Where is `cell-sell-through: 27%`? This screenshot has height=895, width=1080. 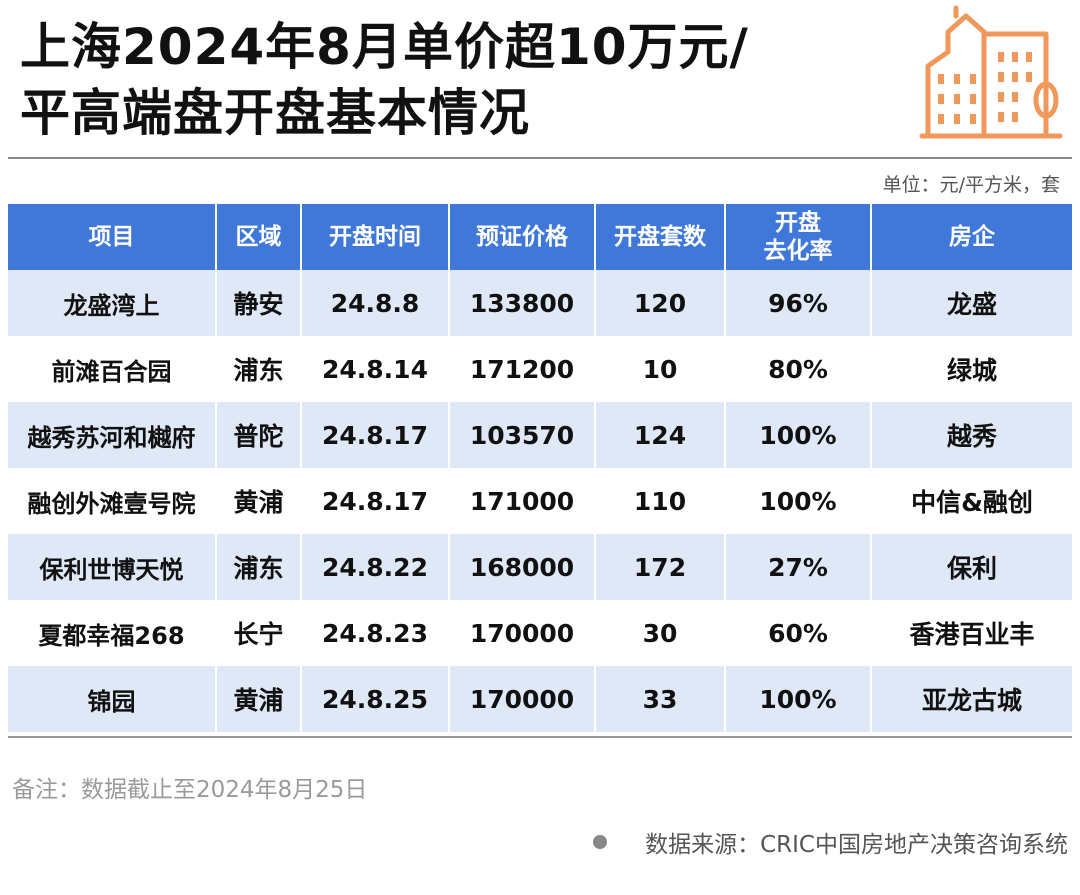 cell-sell-through: 27% is located at coordinates (798, 567).